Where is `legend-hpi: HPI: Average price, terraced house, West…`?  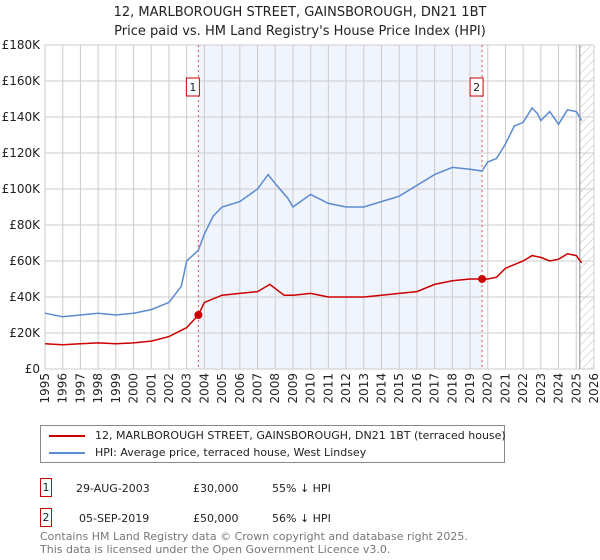
legend-hpi: HPI: Average price, terraced house, West… is located at coordinates (231, 452).